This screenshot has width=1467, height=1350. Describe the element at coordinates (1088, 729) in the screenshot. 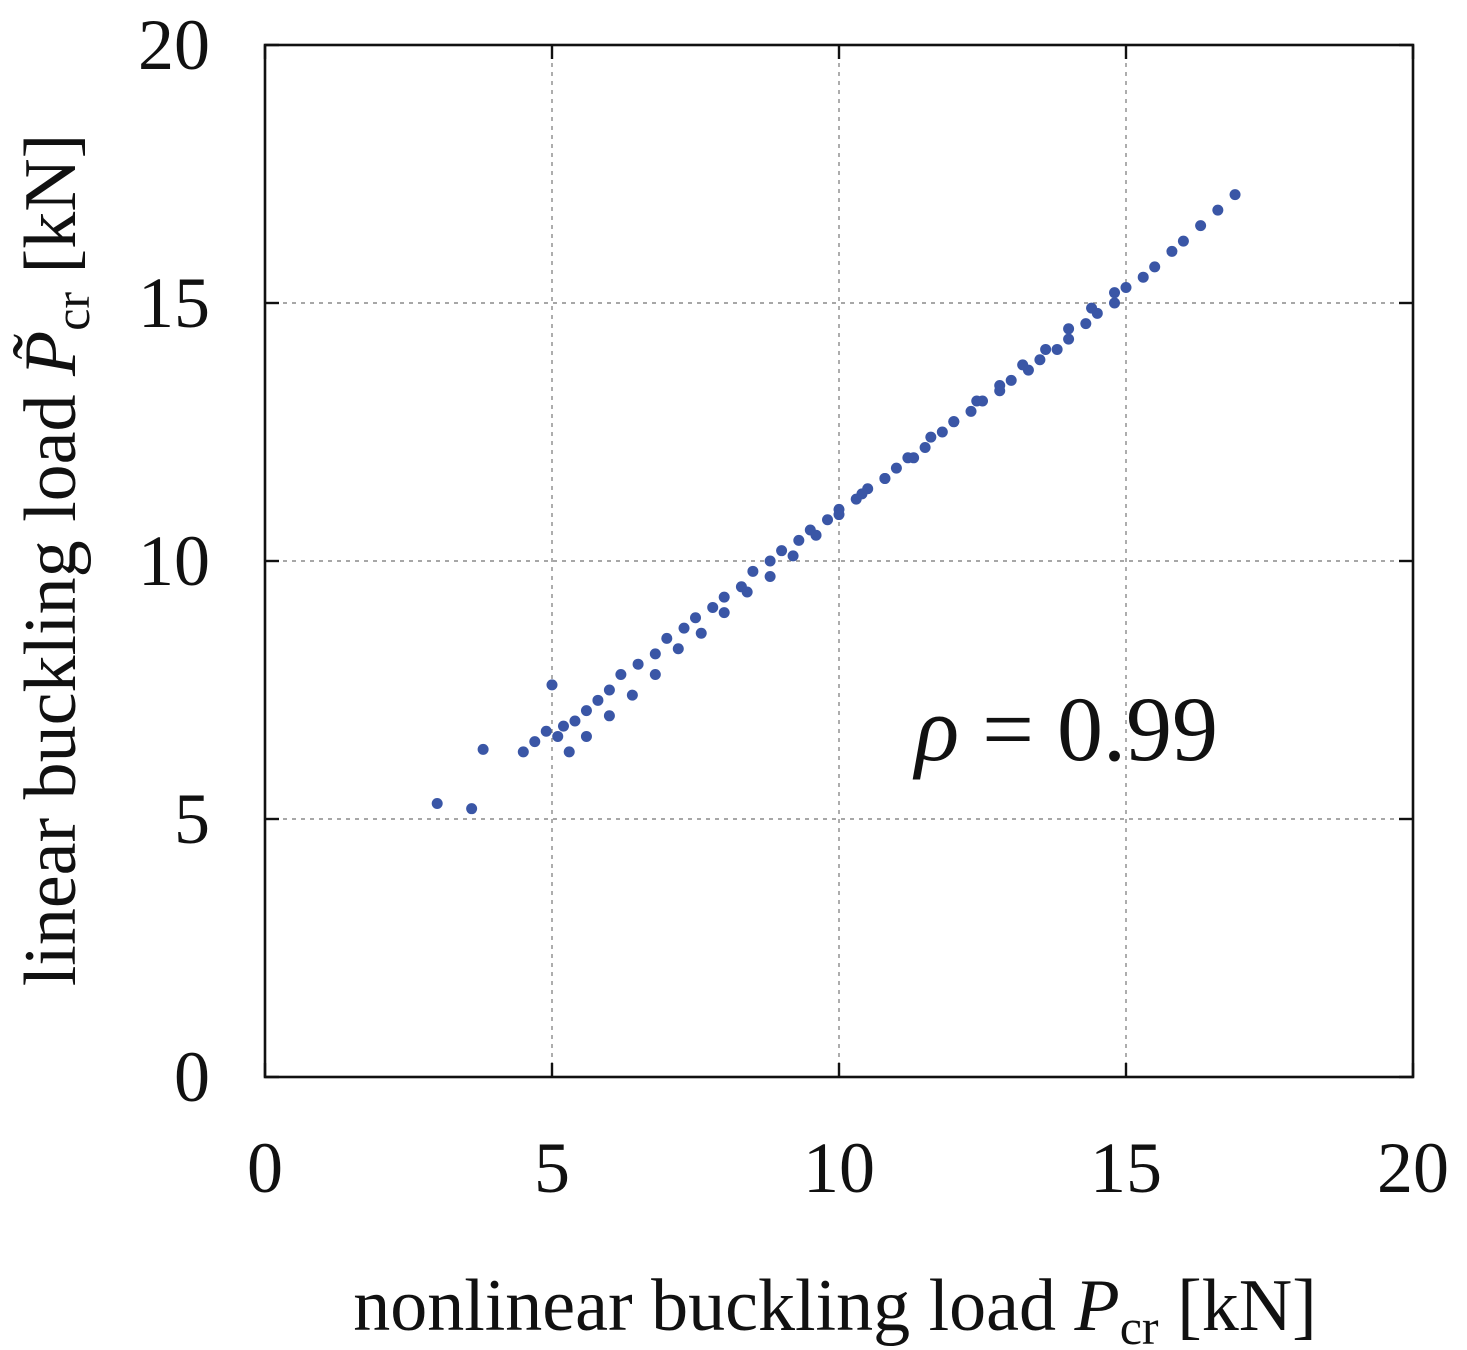

I see `annotation-text: = 0.99` at that location.